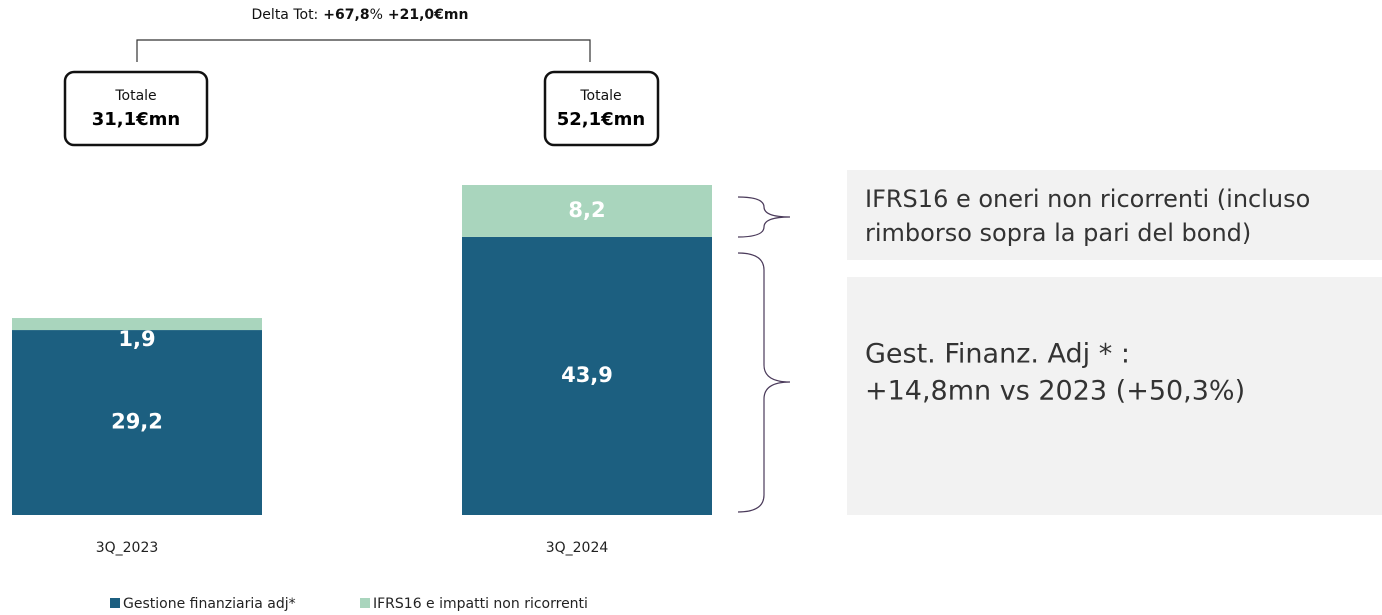  I want to click on delta-part: Delta Tot:, so click(285, 15).